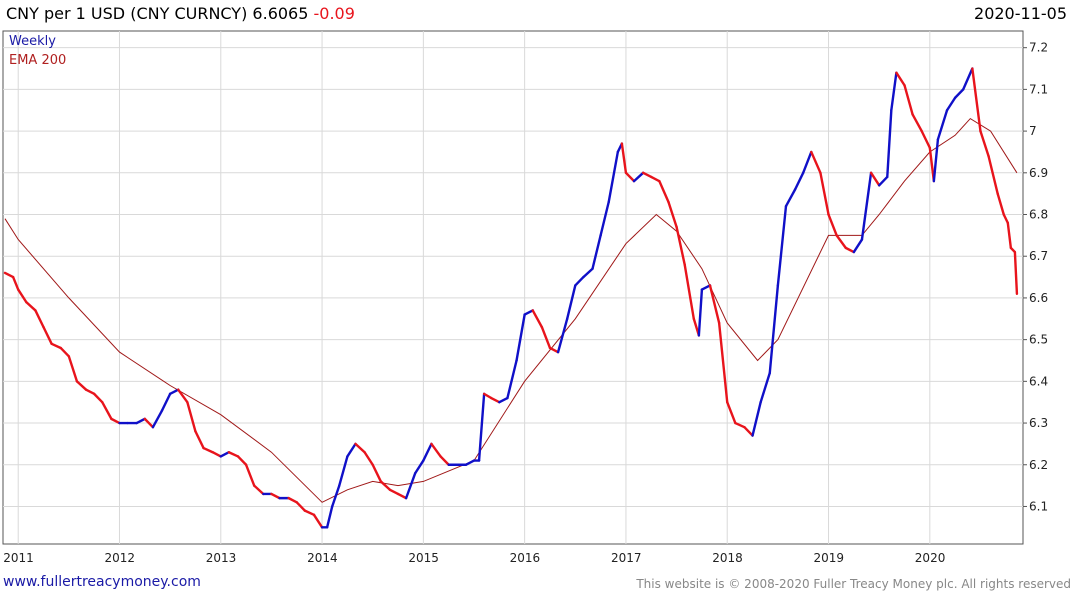 The image size is (1075, 600). Describe the element at coordinates (1038, 256) in the screenshot. I see `y-tick-label: 6.7` at that location.